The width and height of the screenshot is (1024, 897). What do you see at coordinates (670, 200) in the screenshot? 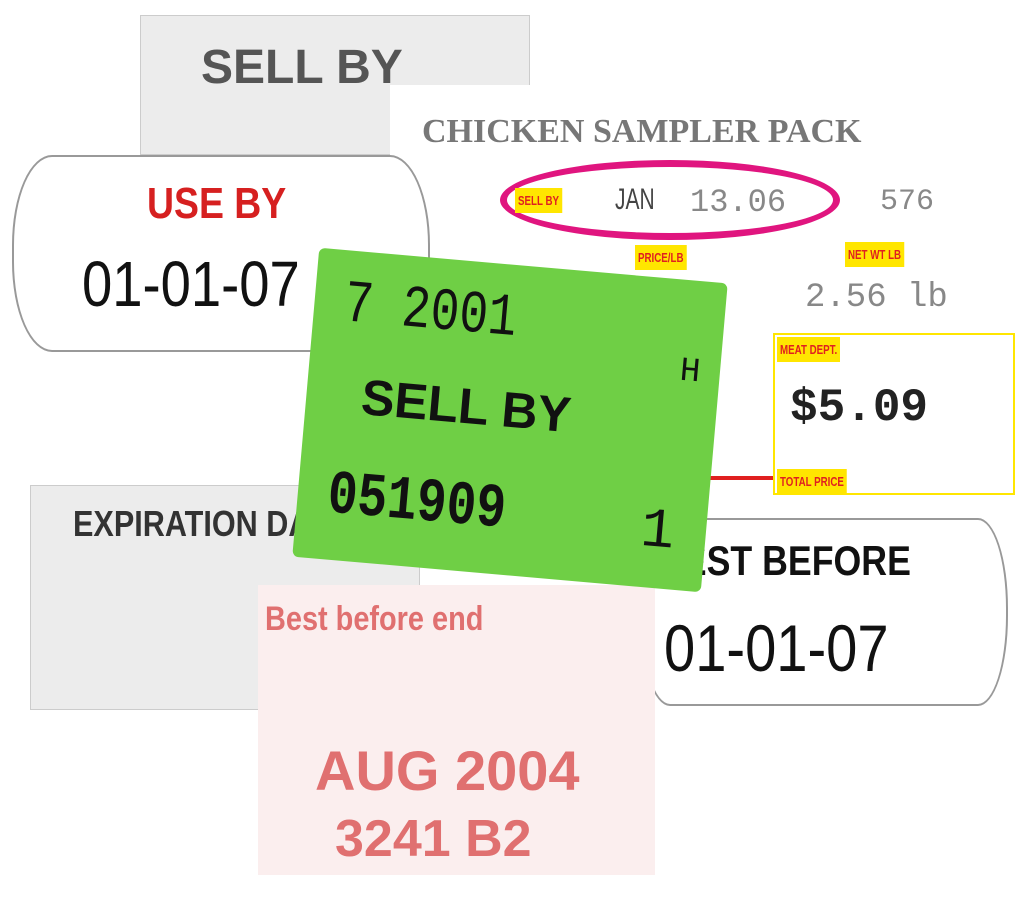
I see `highlight-ellipse` at bounding box center [670, 200].